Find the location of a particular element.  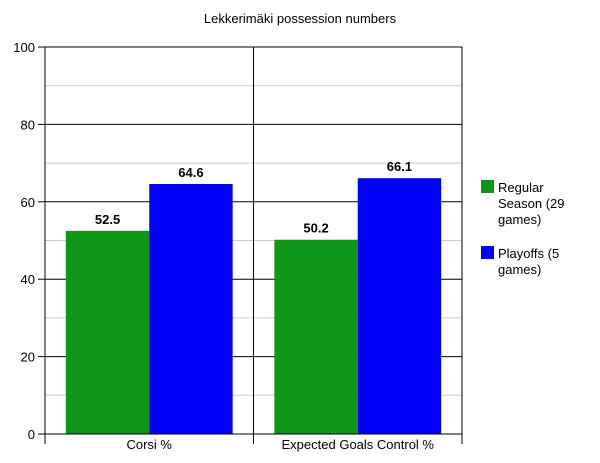

data-label: 66.1 is located at coordinates (399, 166).